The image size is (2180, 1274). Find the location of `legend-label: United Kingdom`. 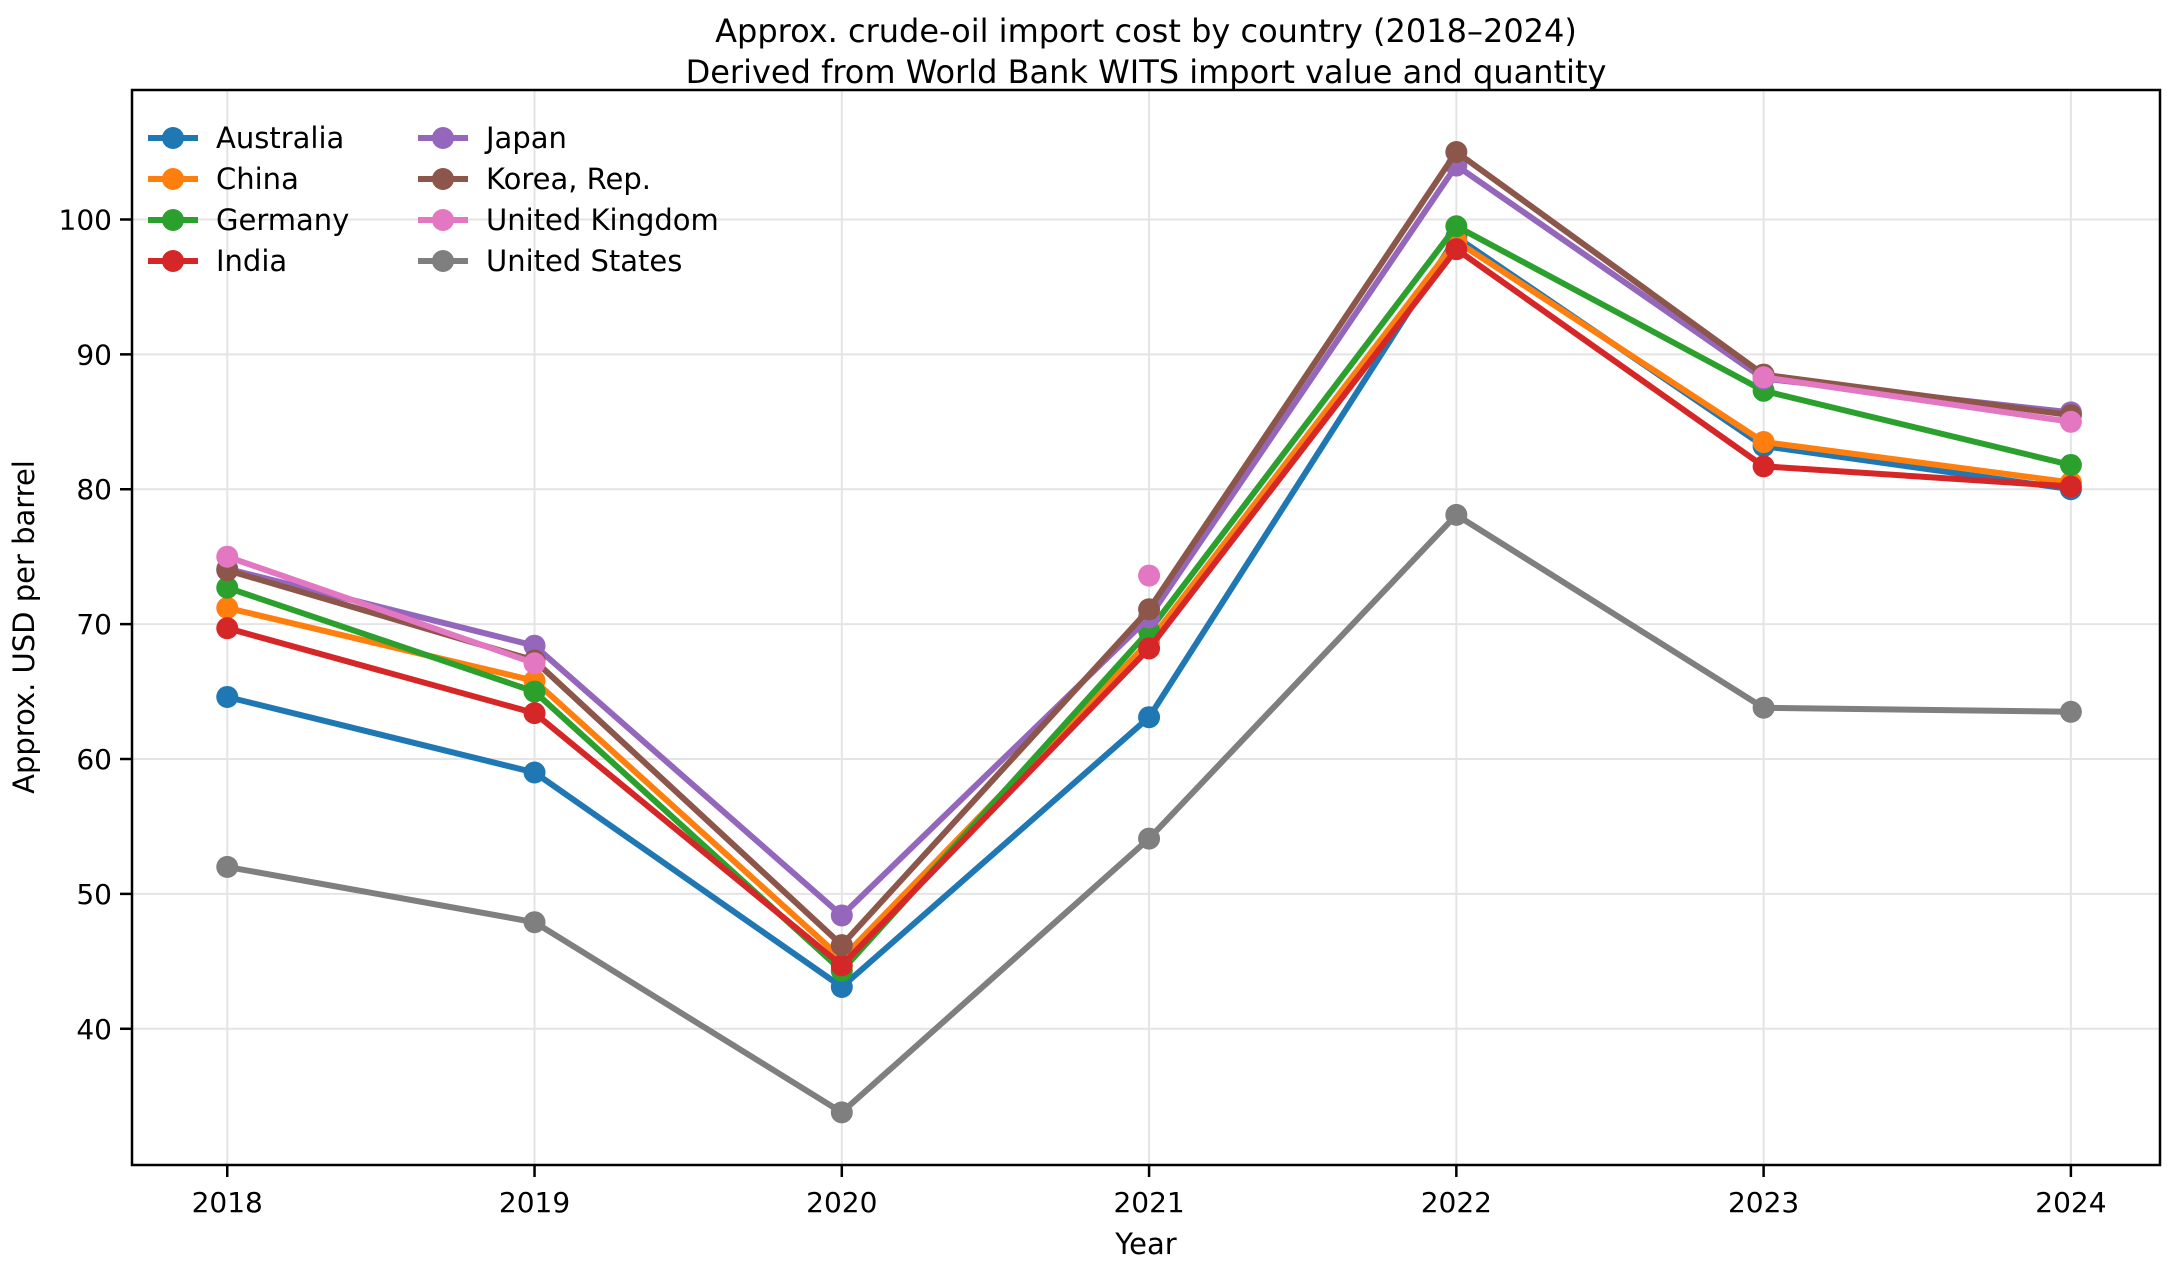

legend-label: United Kingdom is located at coordinates (602, 220).